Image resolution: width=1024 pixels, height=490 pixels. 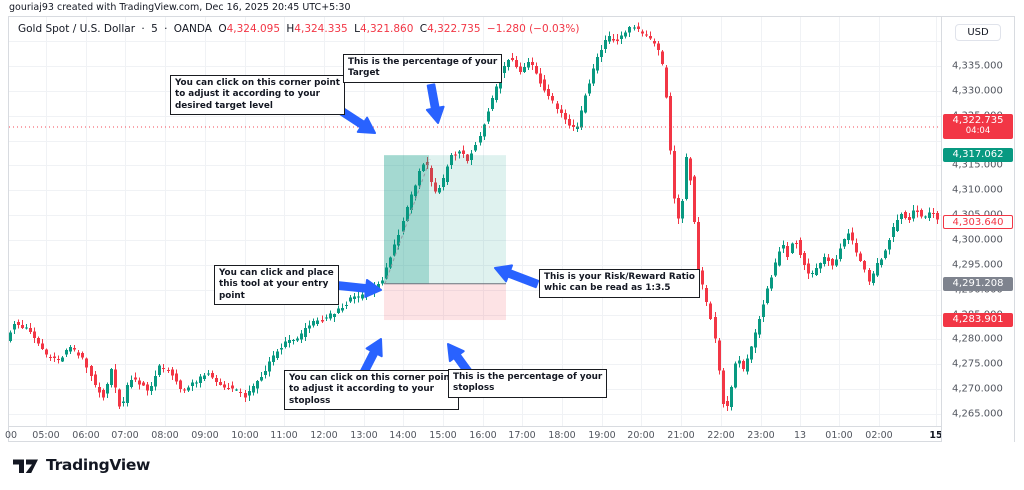 What do you see at coordinates (839, 435) in the screenshot?
I see `time-tick-label: 01:00` at bounding box center [839, 435].